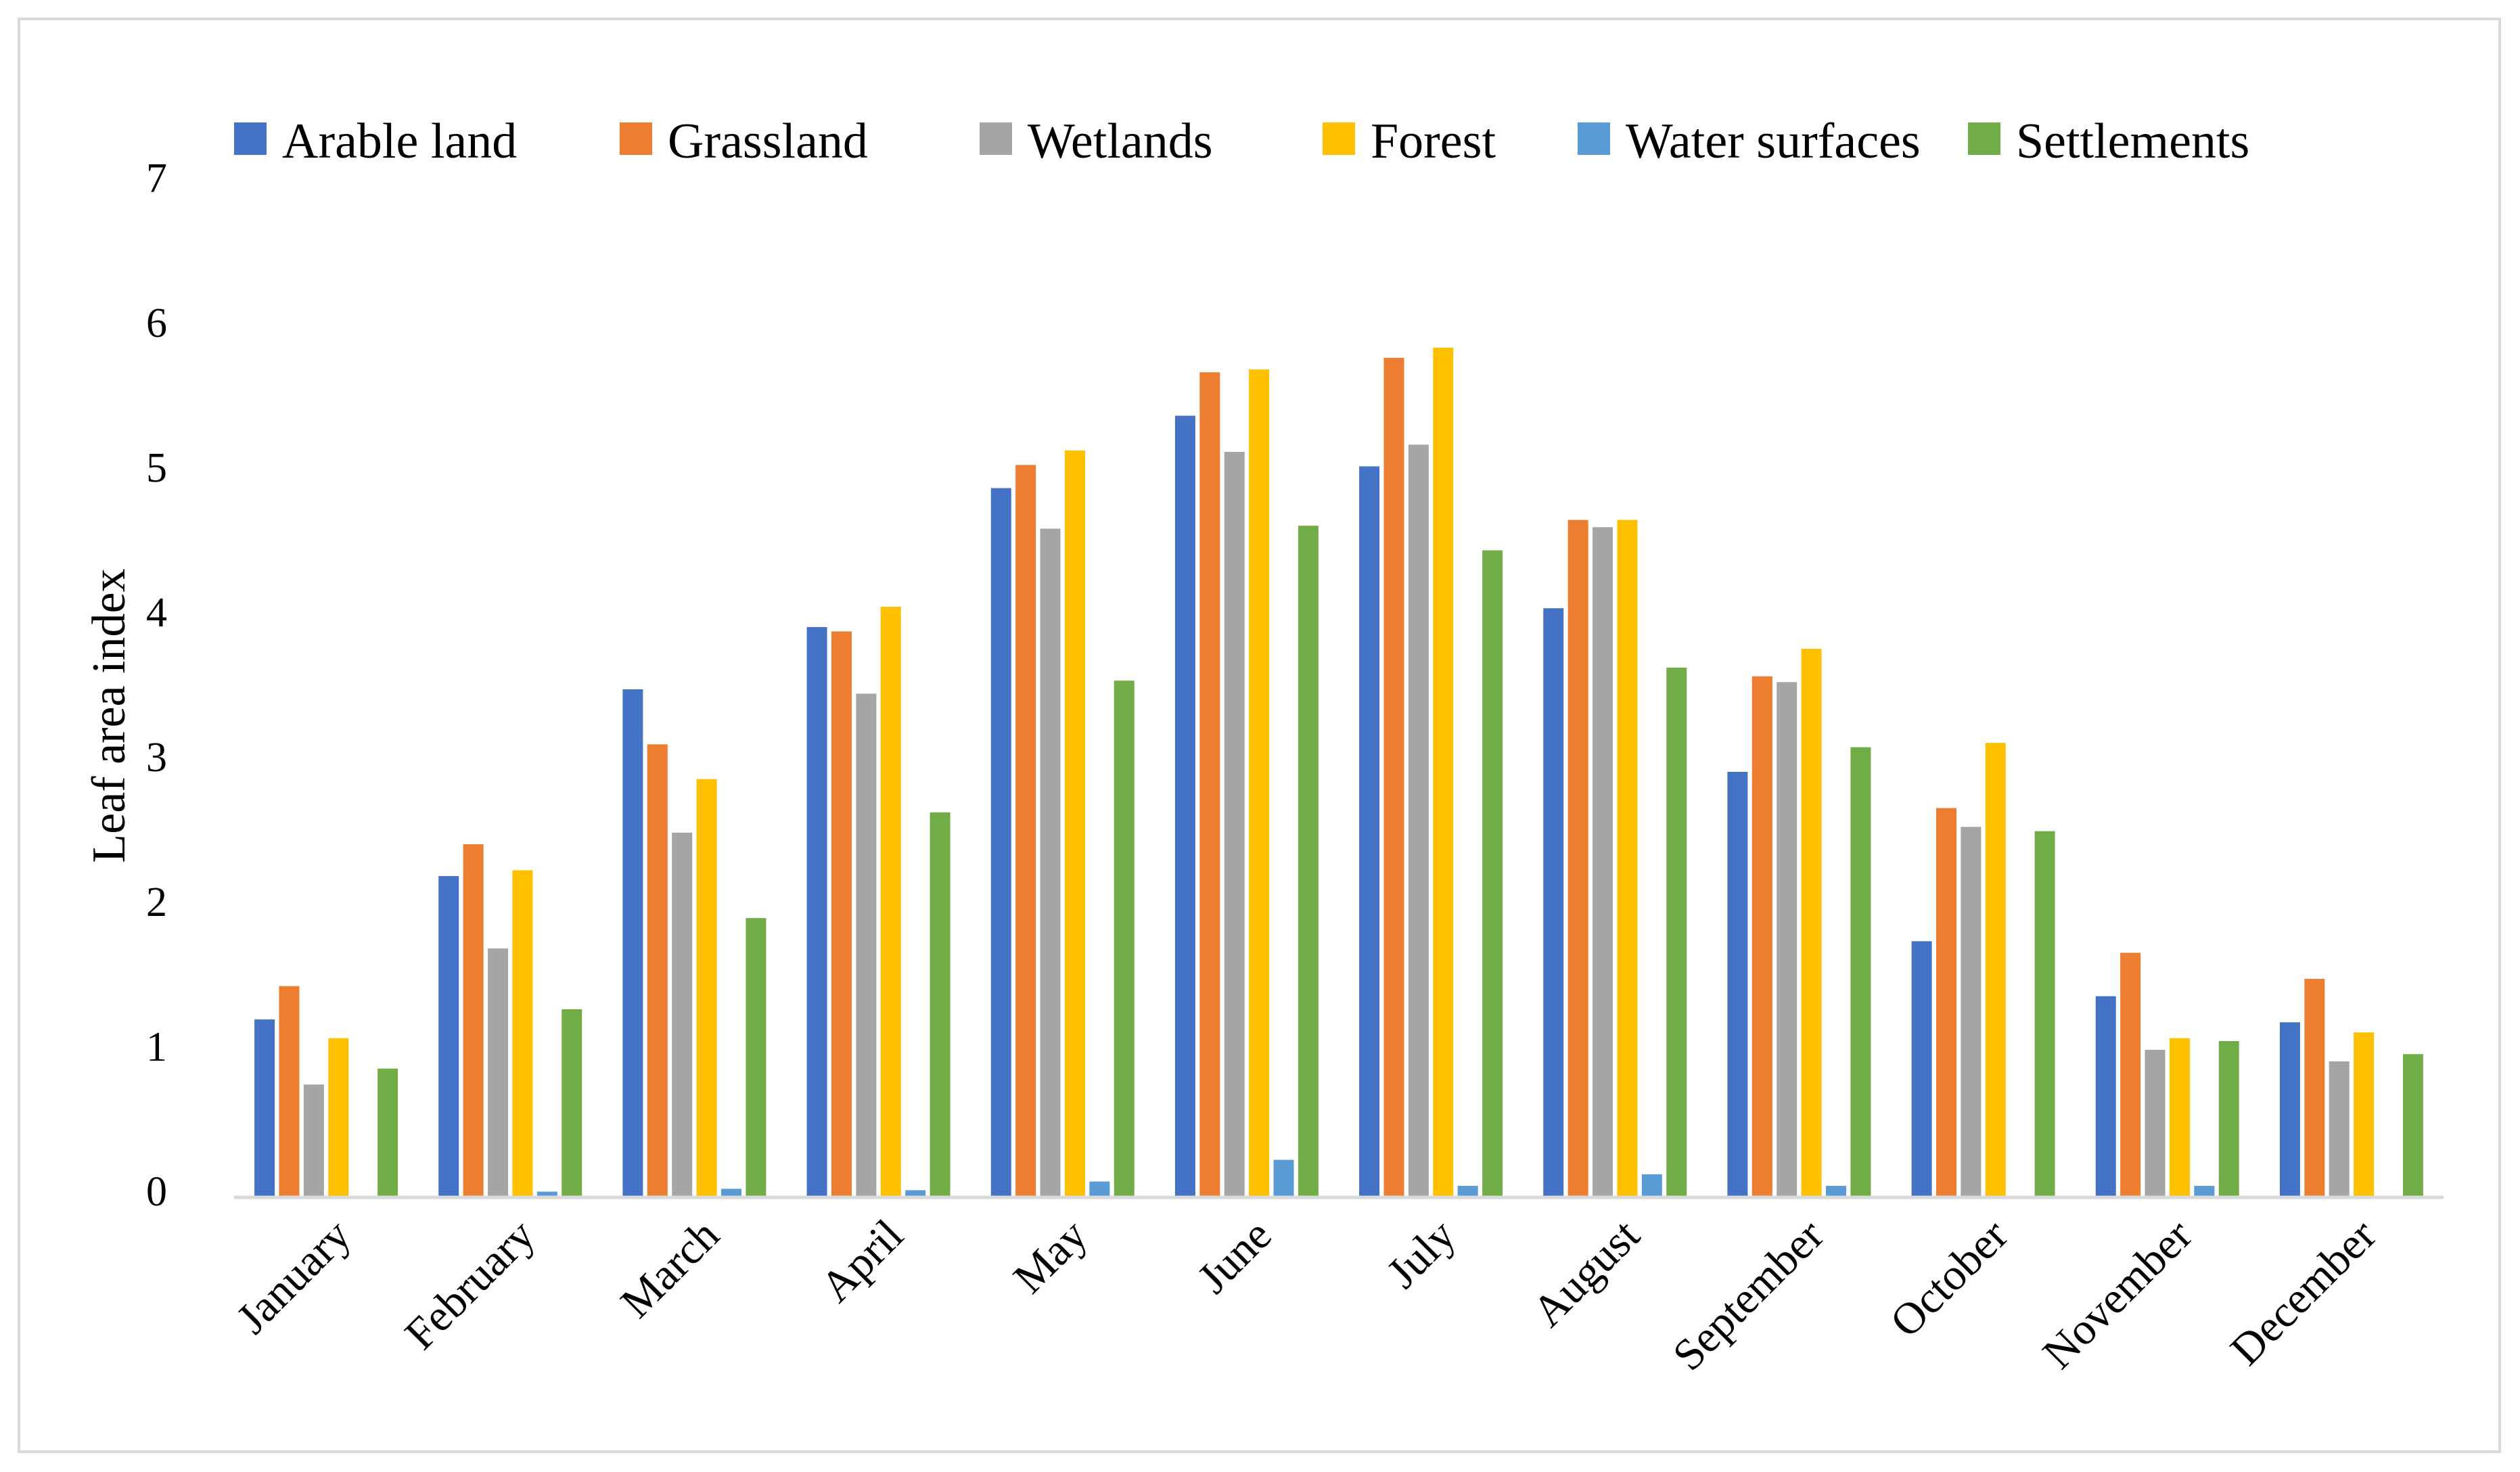  I want to click on bar-settlements-june, so click(1309, 861).